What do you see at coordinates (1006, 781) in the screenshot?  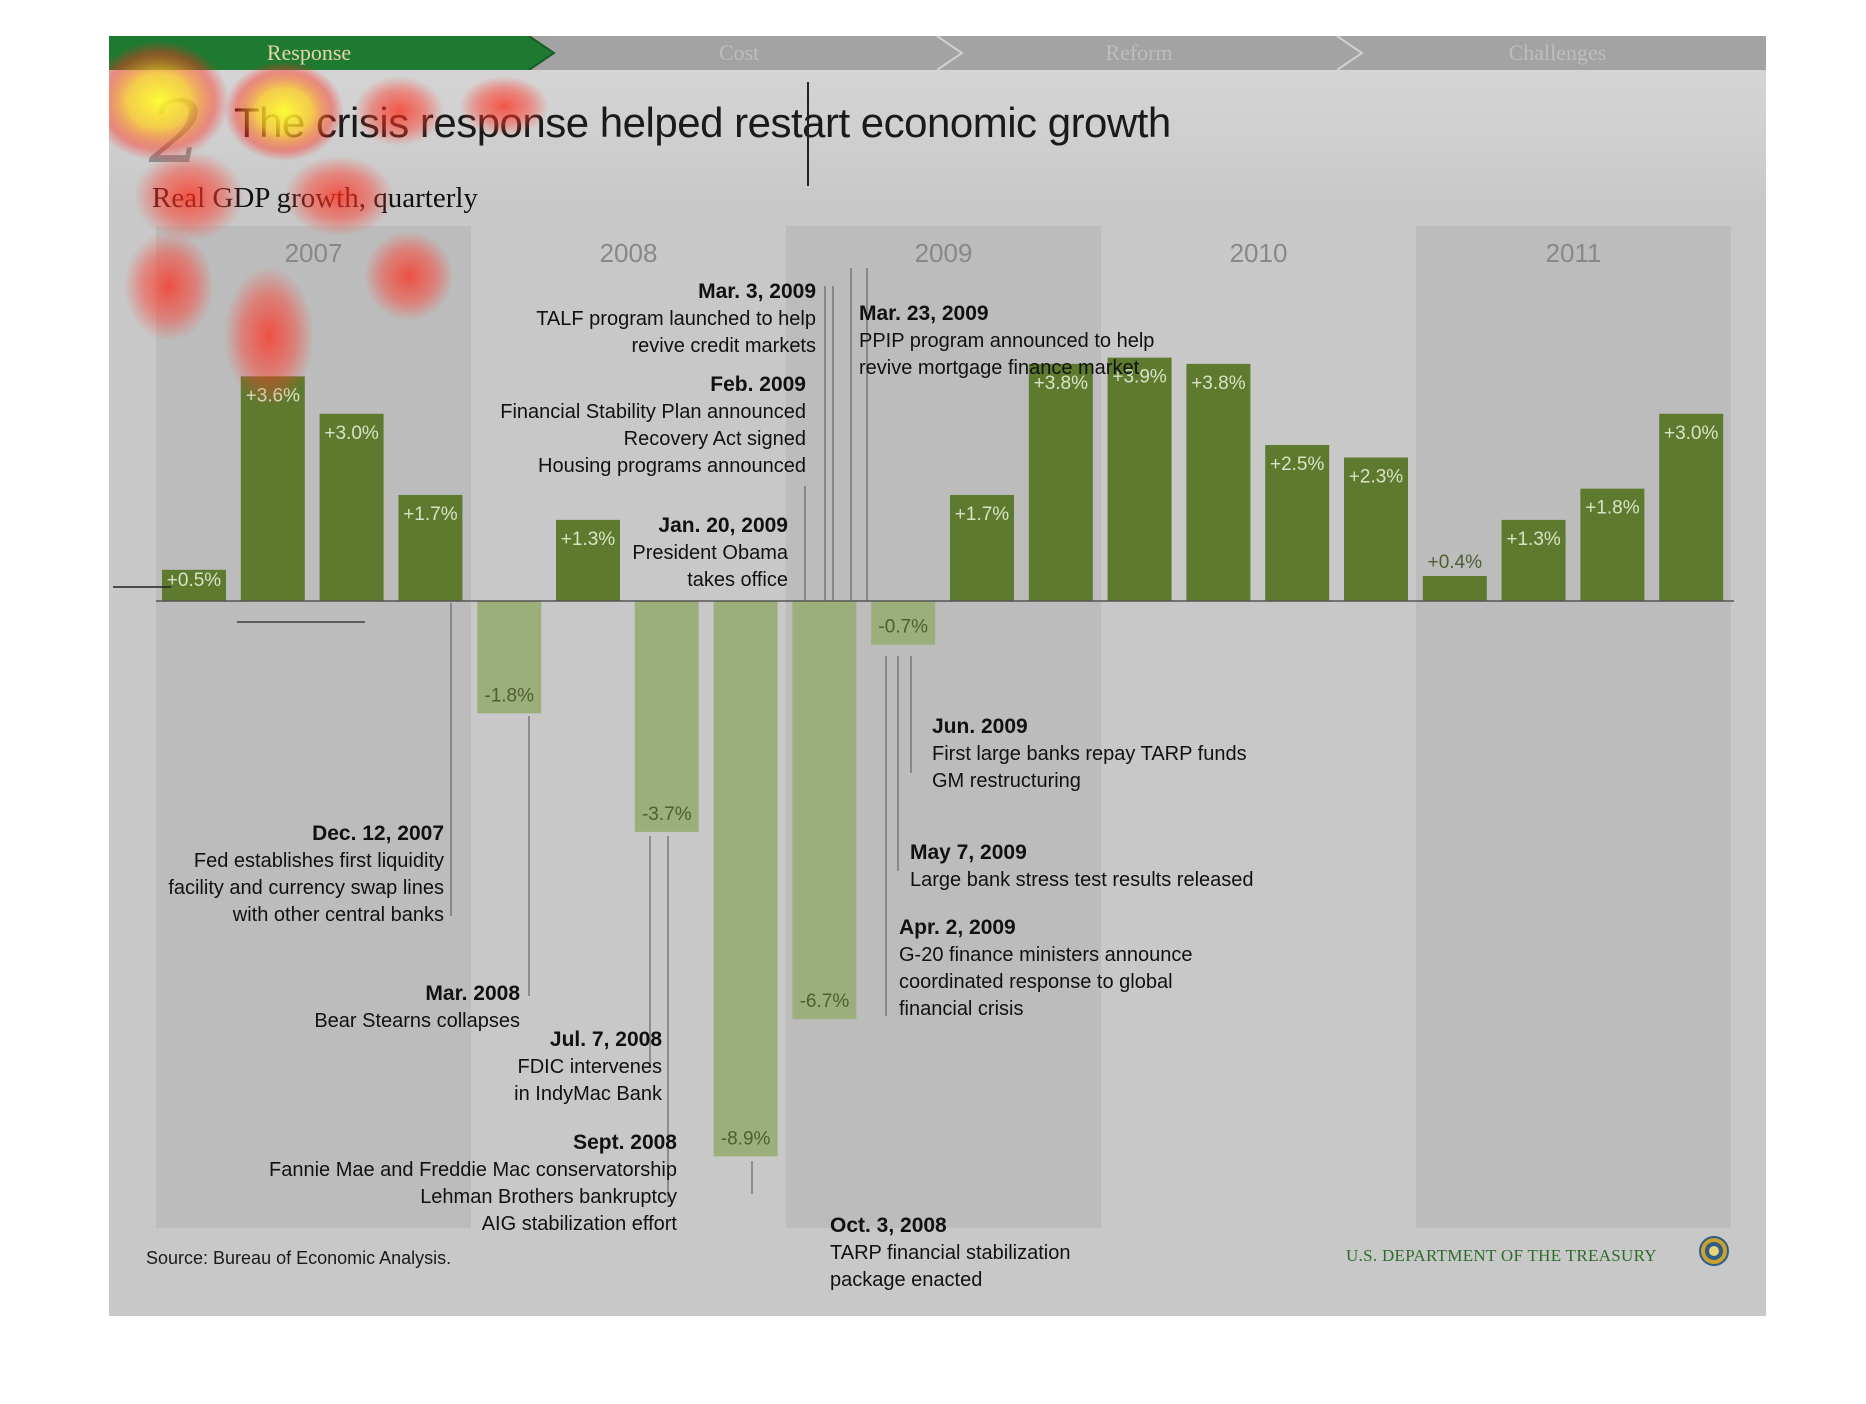 I see `annotation-text: GM restructuring` at bounding box center [1006, 781].